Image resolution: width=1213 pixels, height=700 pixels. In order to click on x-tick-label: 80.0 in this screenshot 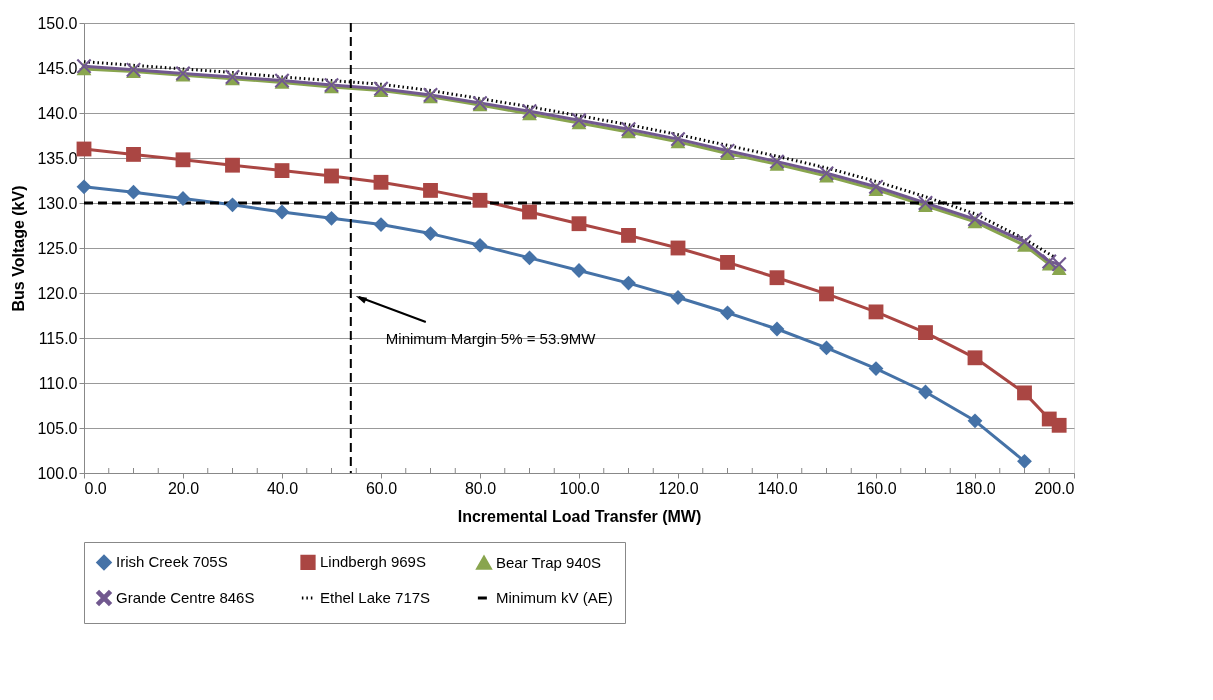, I will do `click(480, 488)`.